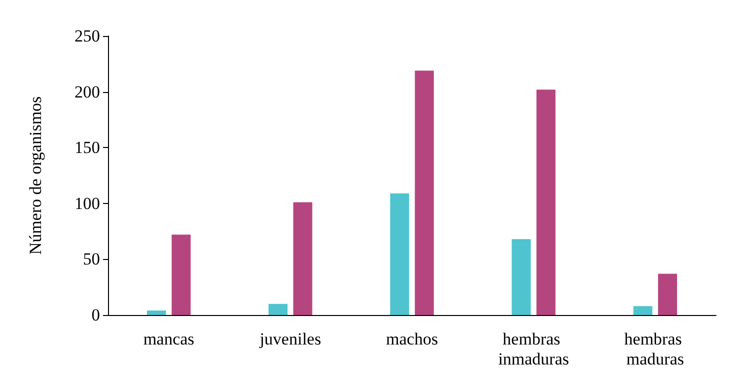  I want to click on y-axis-title: Número de organismos, so click(35, 175).